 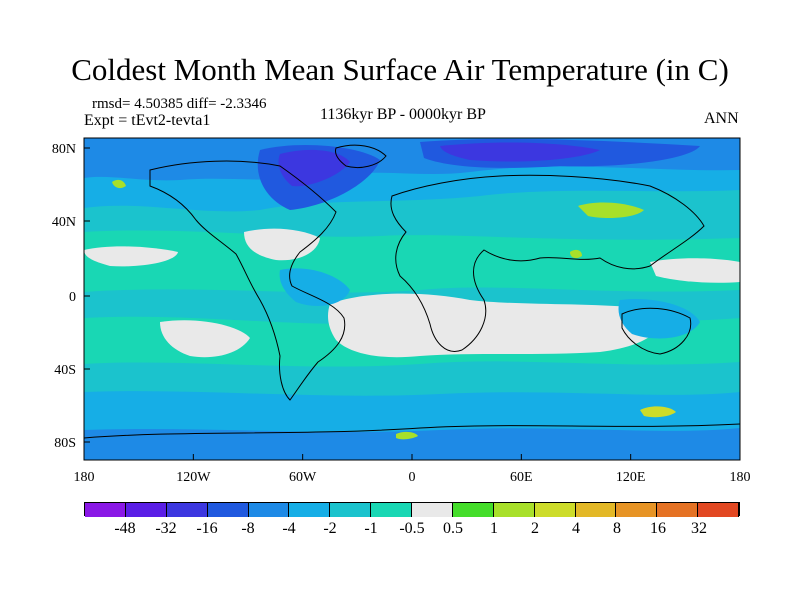 I want to click on colorbar-label: -32, so click(x=166, y=528).